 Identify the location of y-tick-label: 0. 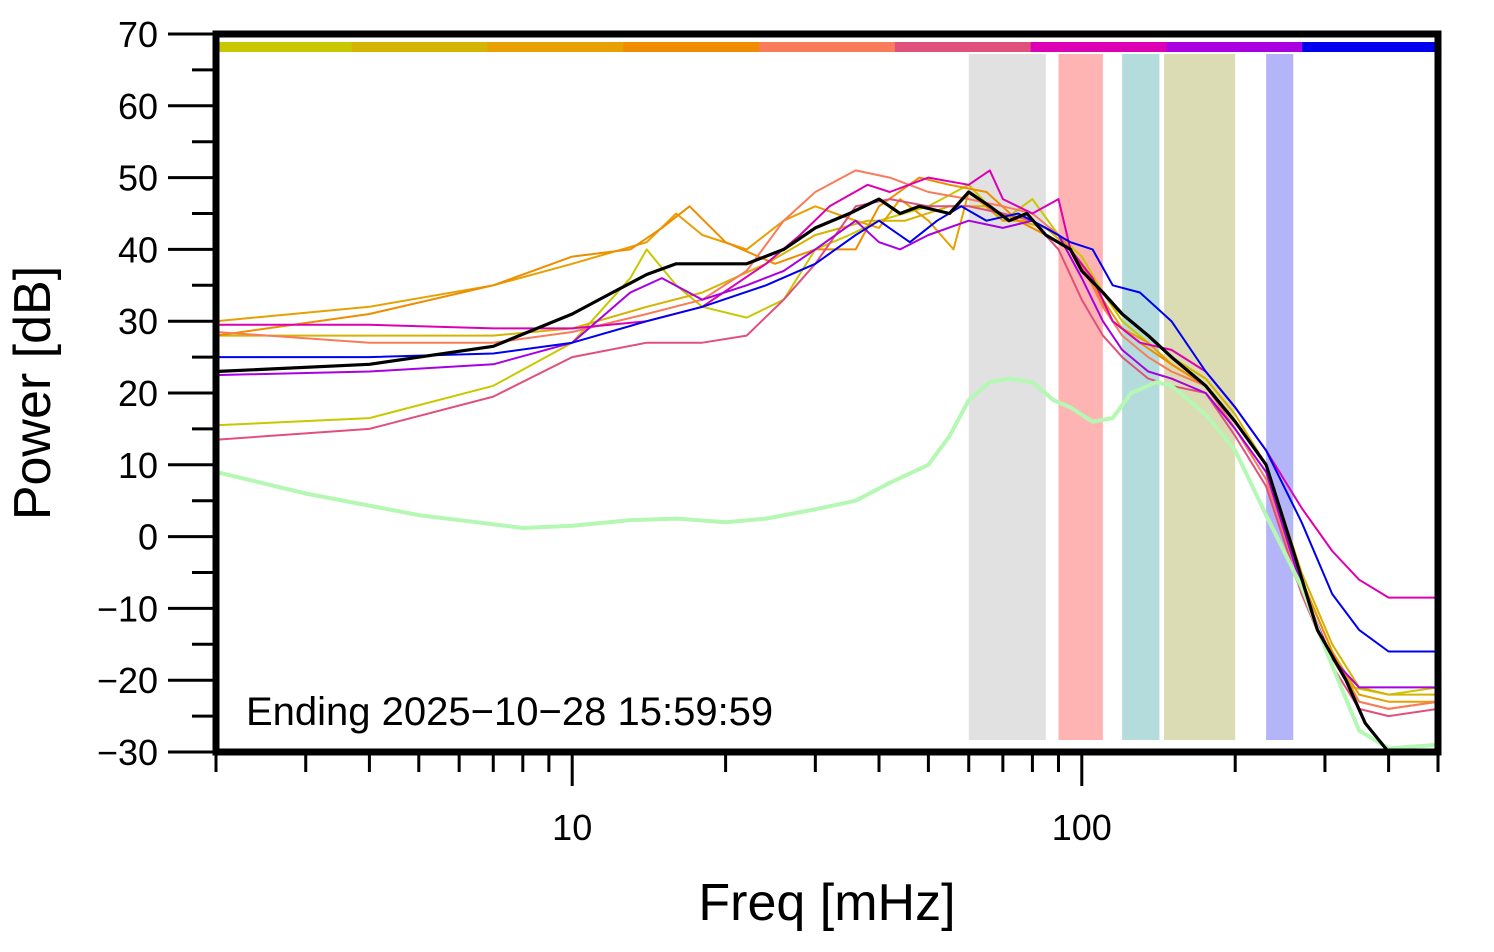
(148, 537).